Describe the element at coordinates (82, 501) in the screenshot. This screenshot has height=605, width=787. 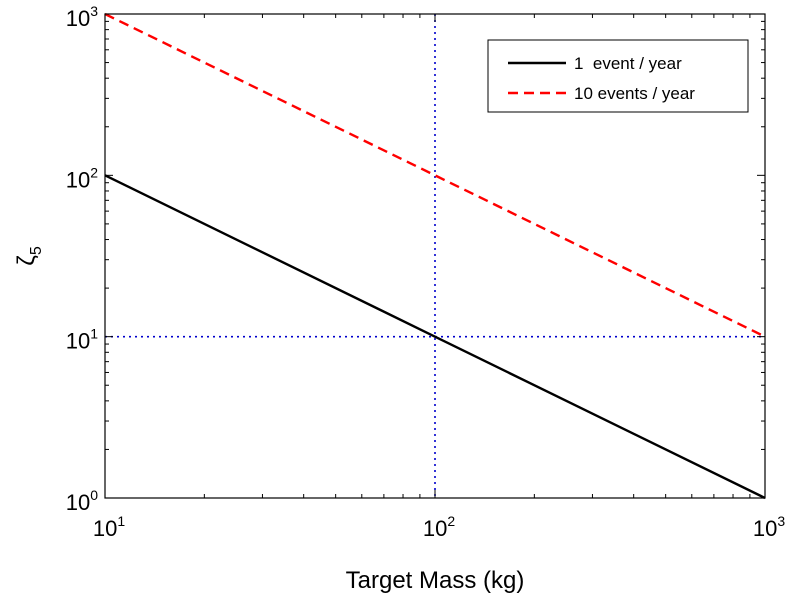
I see `y-tick-label: 10⁰` at that location.